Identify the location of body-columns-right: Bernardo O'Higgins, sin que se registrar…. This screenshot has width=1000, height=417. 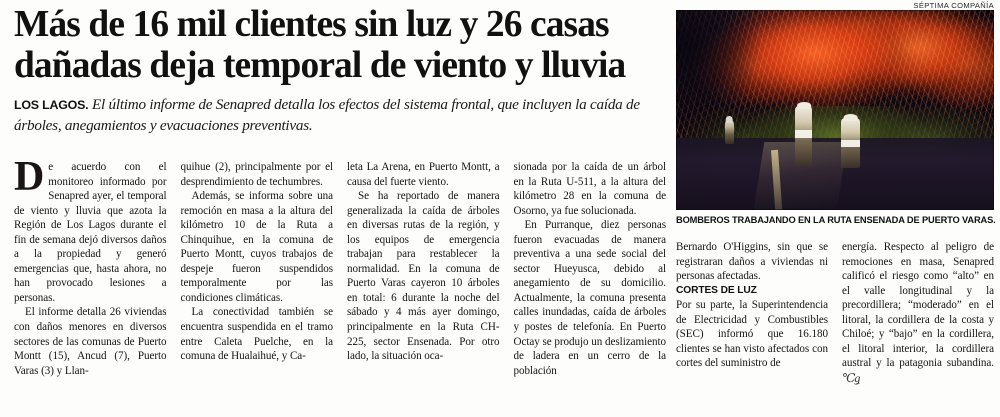
(835, 326).